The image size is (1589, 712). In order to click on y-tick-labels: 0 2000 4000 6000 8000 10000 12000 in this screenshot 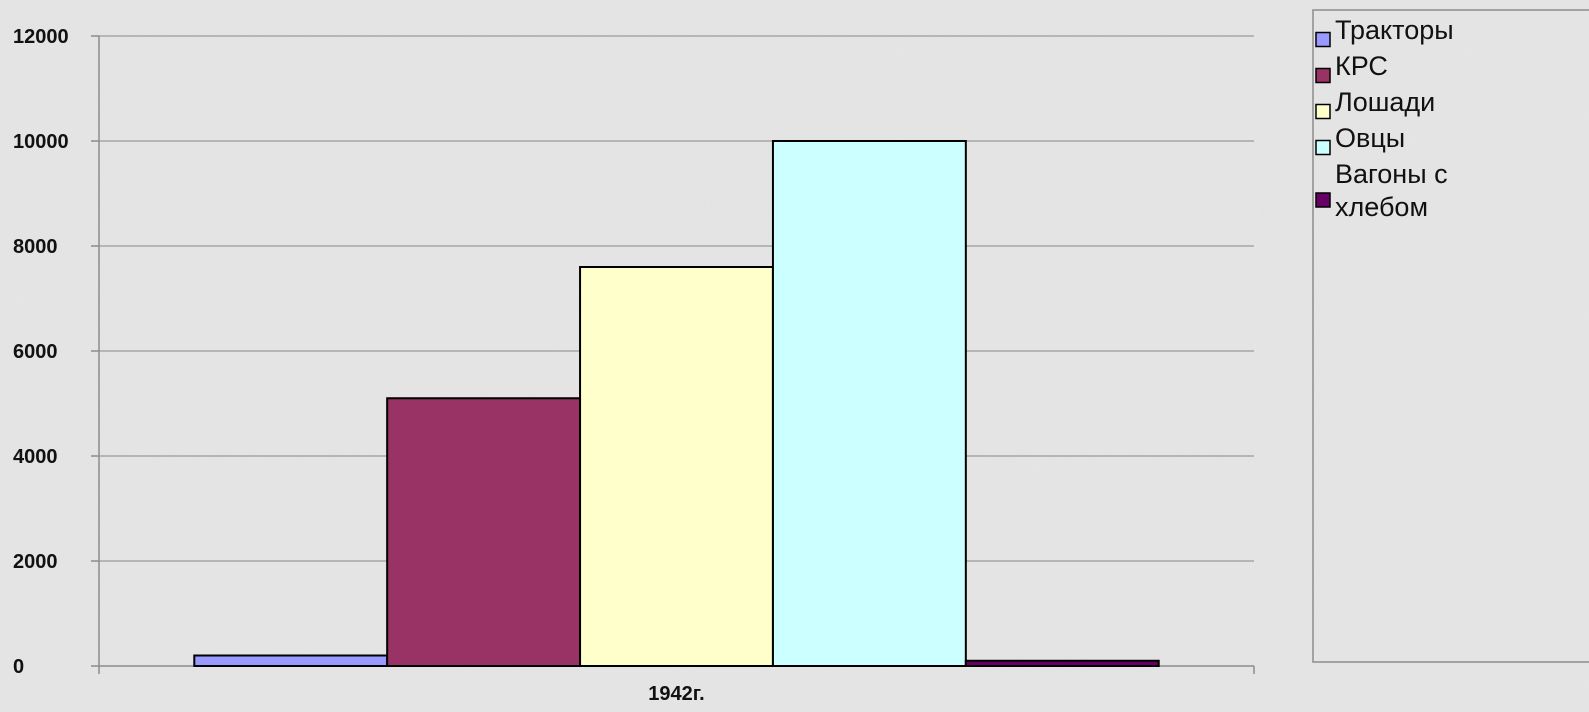, I will do `click(41, 352)`.